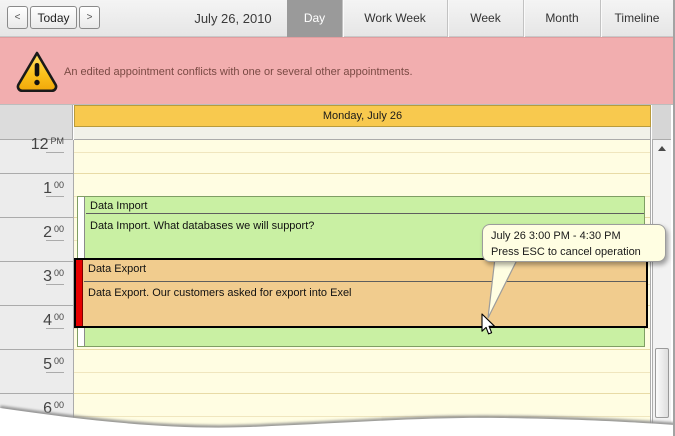 This screenshot has width=675, height=436. Describe the element at coordinates (233, 18) in the screenshot. I see `current-date-label: July 26, 2010` at that location.